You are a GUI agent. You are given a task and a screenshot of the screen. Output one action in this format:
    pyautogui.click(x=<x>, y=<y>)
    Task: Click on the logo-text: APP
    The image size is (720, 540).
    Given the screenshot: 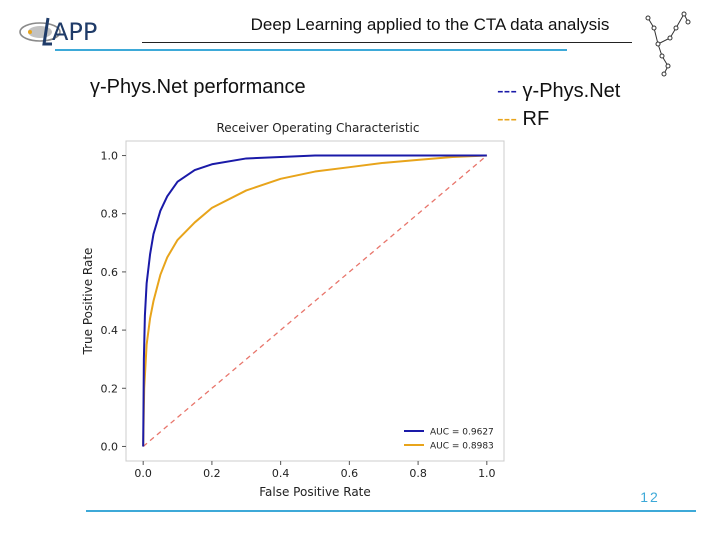 What is the action you would take?
    pyautogui.click(x=75, y=32)
    